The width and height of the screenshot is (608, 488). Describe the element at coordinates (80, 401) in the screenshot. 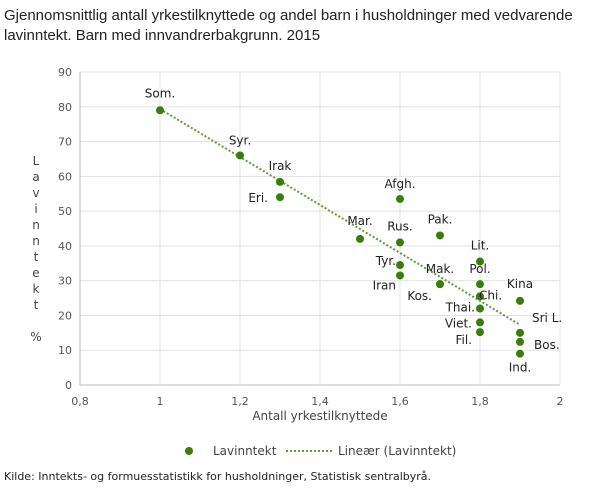

I see `x-tick-label: 0,8` at that location.